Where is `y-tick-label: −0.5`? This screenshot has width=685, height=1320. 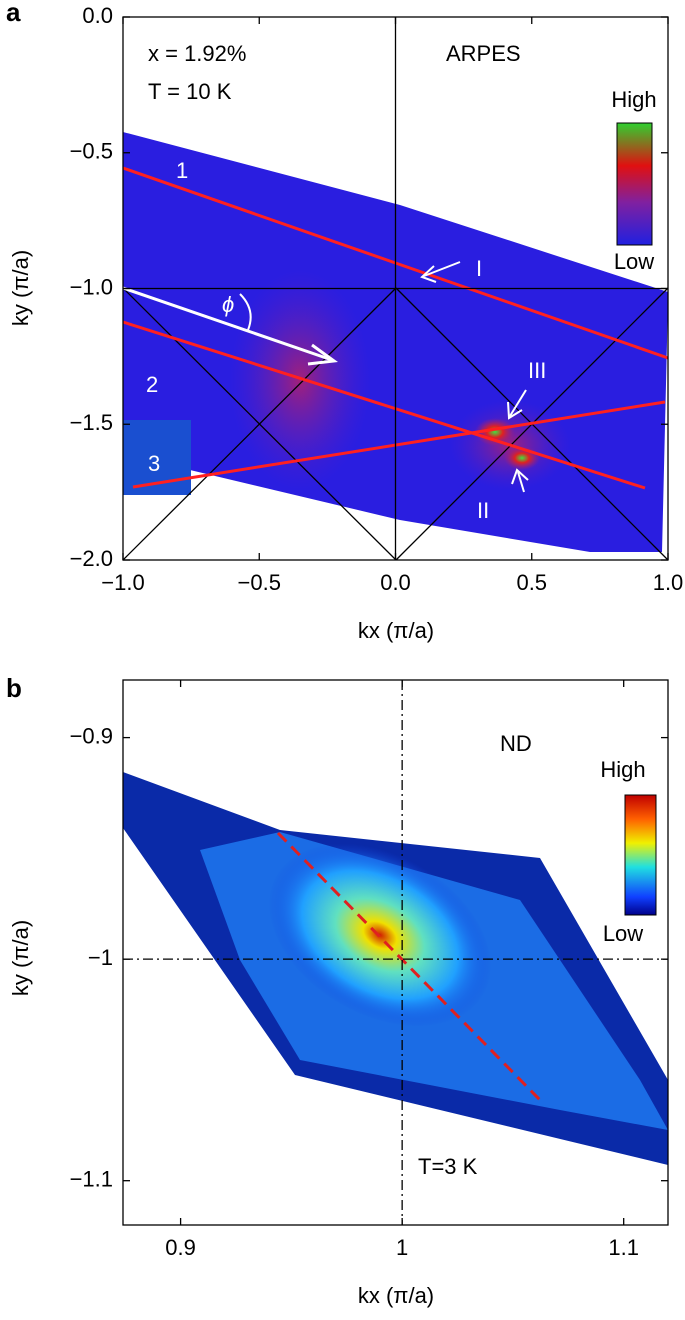 y-tick-label: −0.5 is located at coordinates (91, 151).